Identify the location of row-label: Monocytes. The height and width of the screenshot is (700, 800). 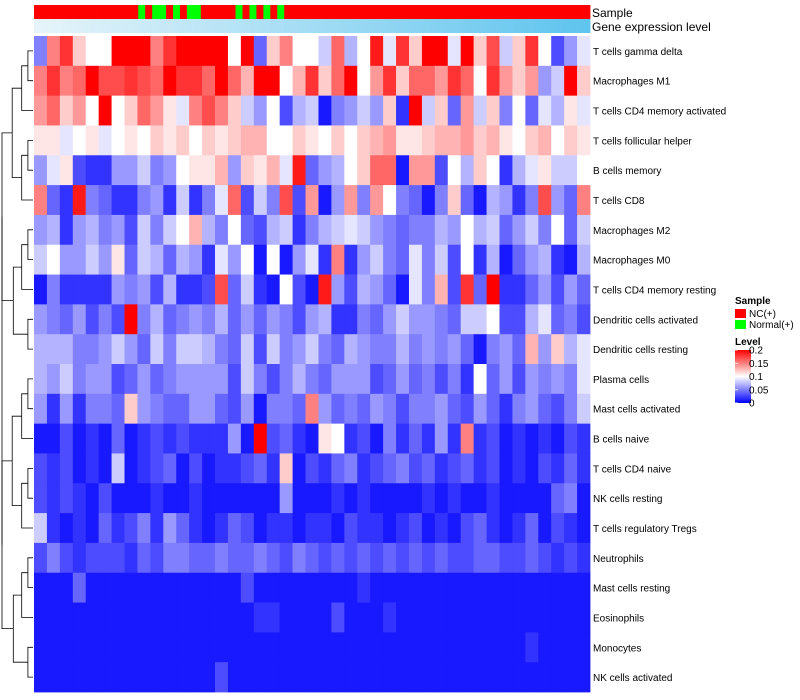
(617, 648).